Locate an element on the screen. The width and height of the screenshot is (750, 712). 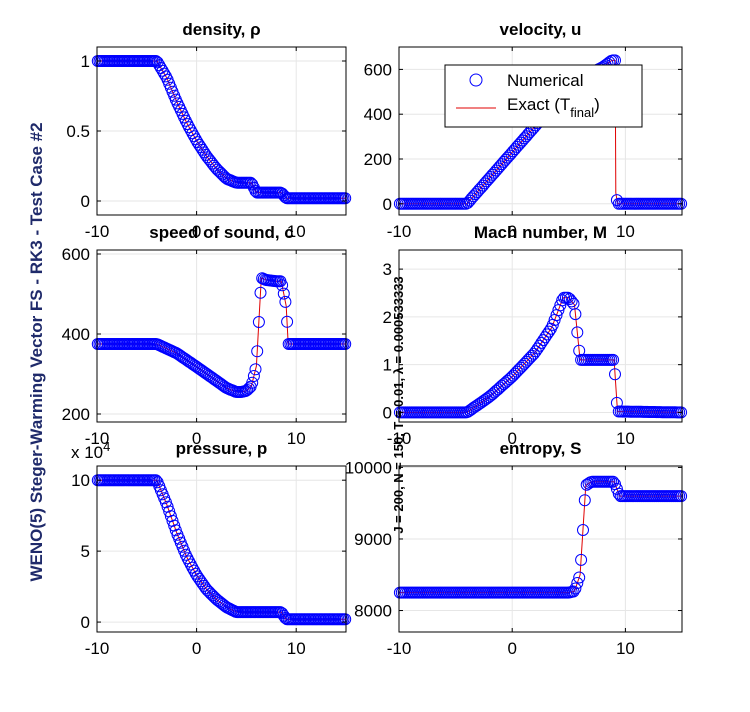
legend-label-numerical: Numerical is located at coordinates (545, 80).